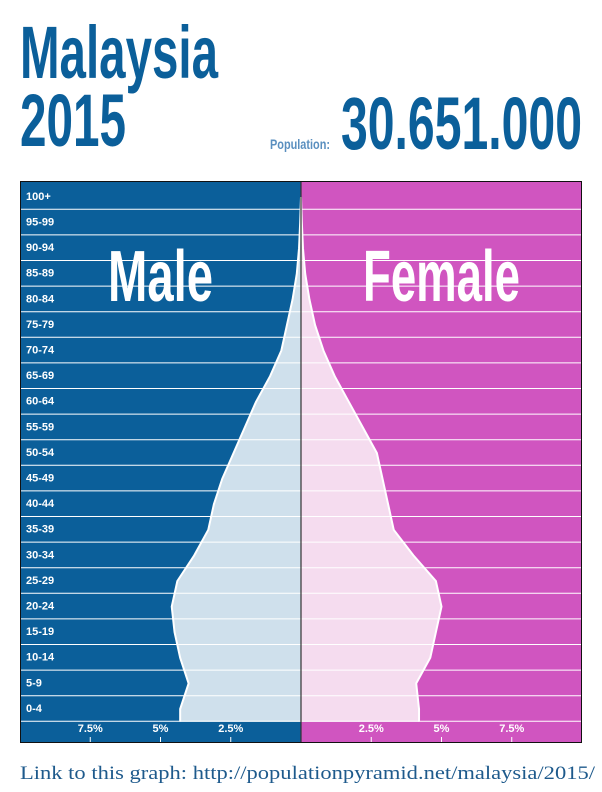  What do you see at coordinates (40, 402) in the screenshot?
I see `age-label: 60-64` at bounding box center [40, 402].